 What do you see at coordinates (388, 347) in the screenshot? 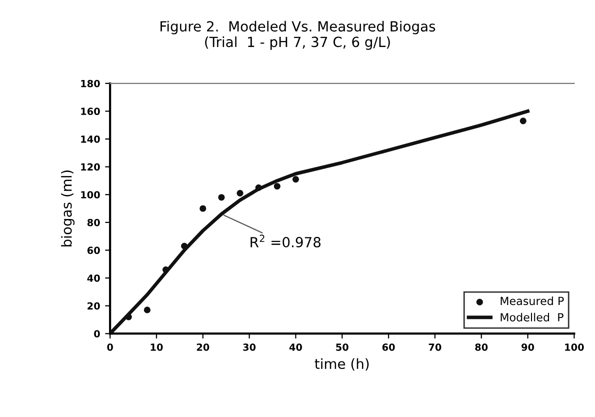
I see `x-tick-label: 60` at bounding box center [388, 347].